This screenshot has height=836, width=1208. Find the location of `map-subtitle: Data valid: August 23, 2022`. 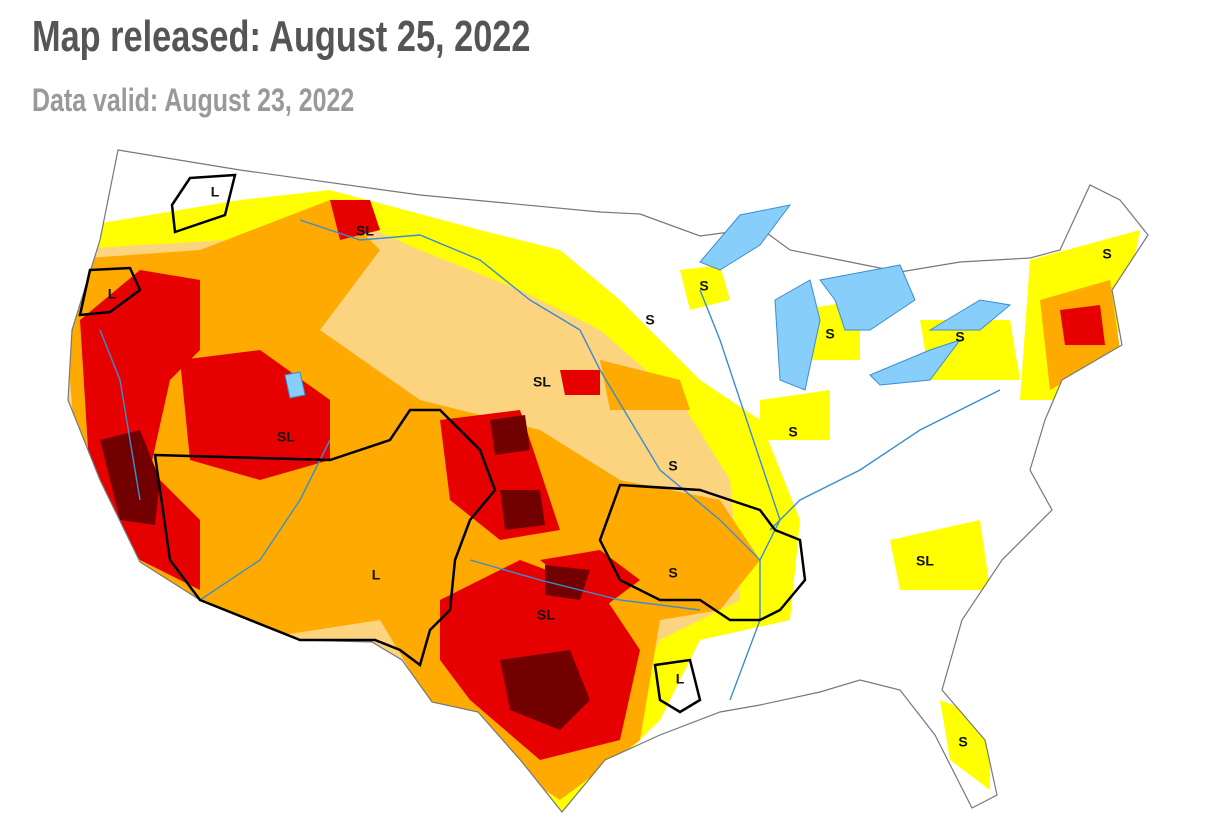

map-subtitle: Data valid: August 23, 2022 is located at coordinates (193, 100).